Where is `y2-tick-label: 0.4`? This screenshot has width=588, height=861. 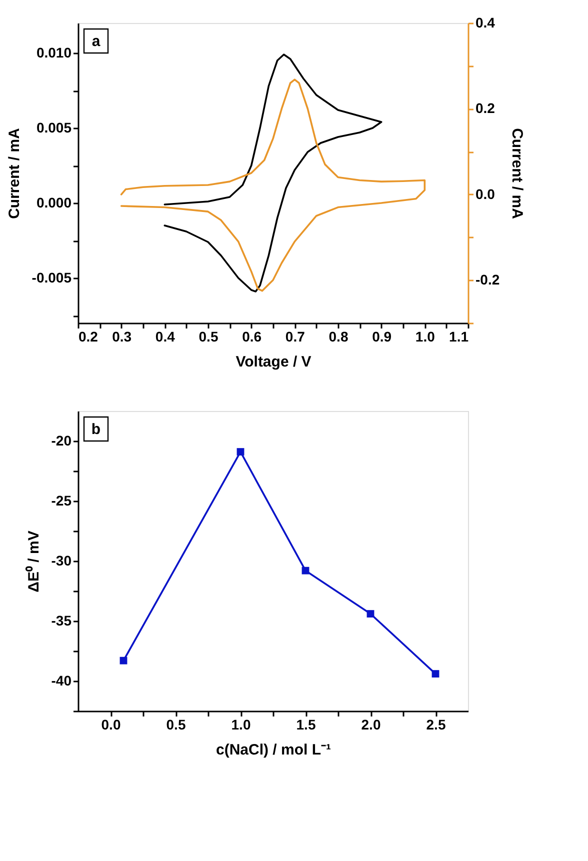 y2-tick-label: 0.4 is located at coordinates (486, 22).